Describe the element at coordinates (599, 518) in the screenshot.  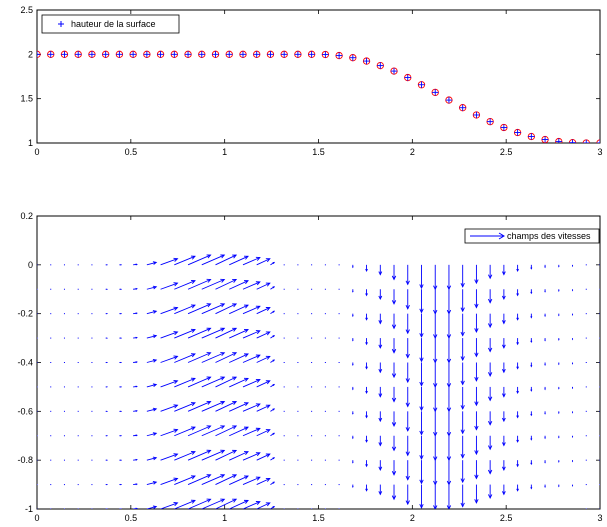
I see `x-tick-label: 3` at that location.